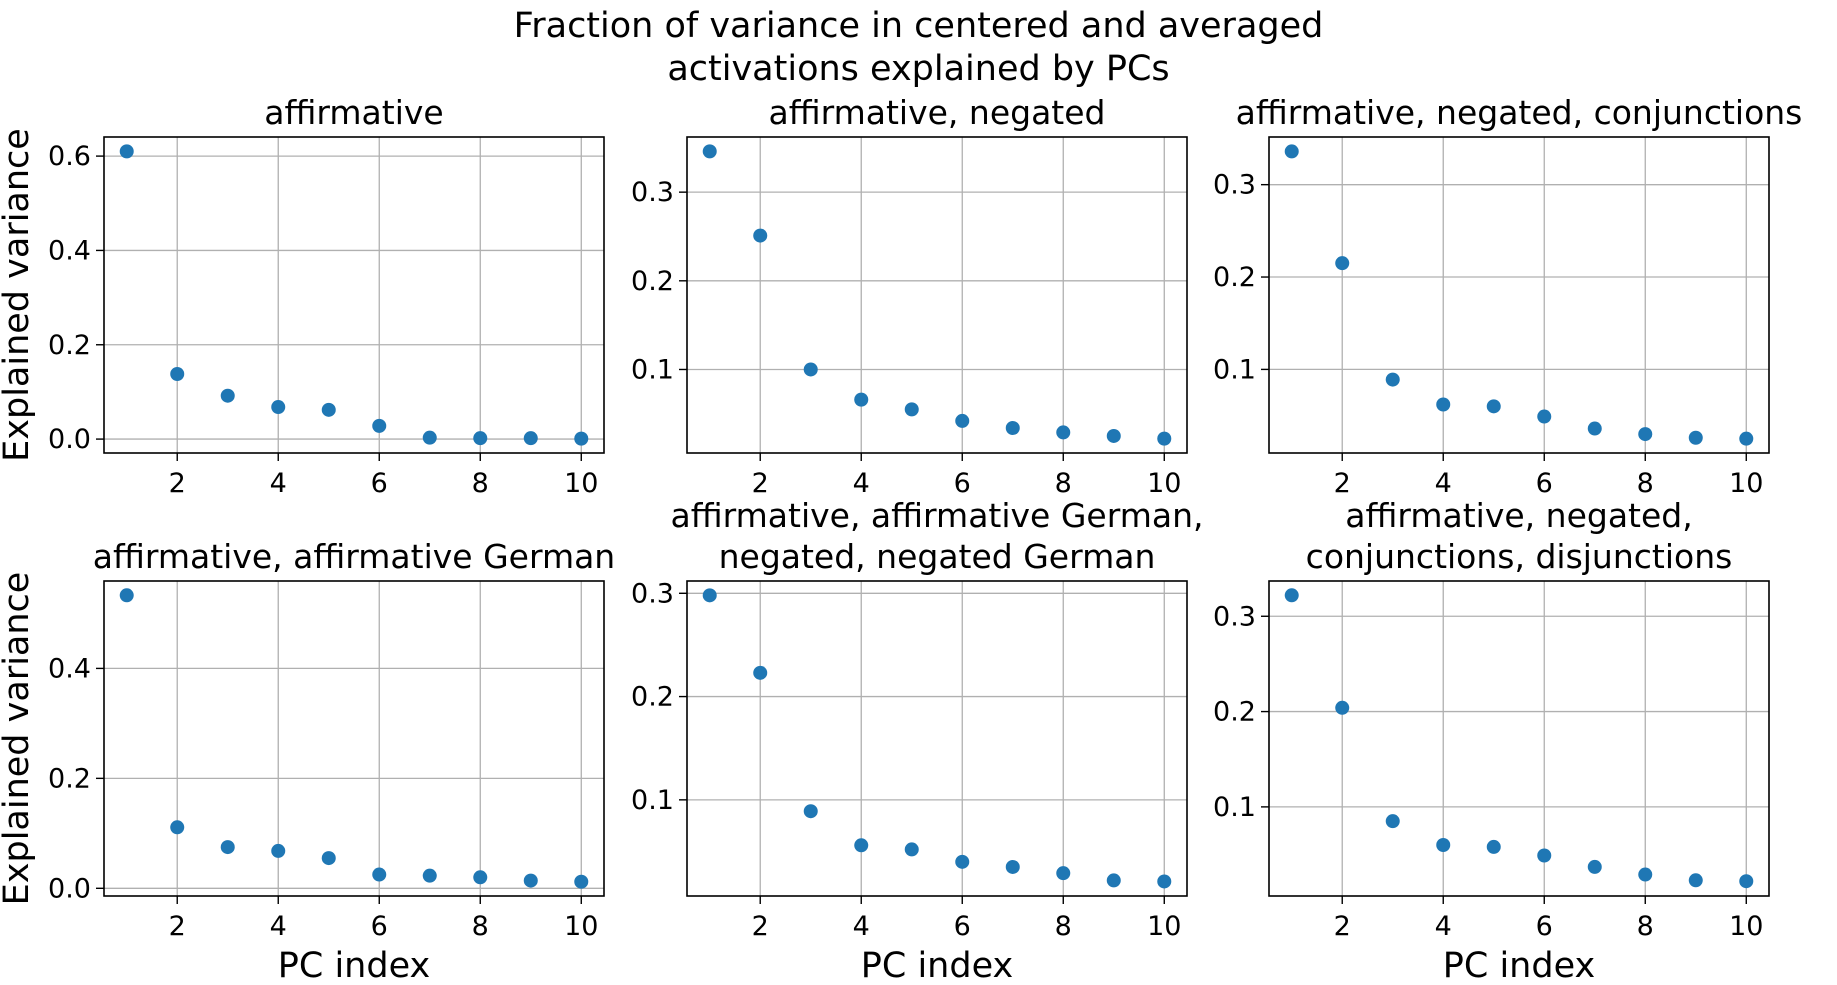 This screenshot has height=985, width=1837. Describe the element at coordinates (18, 739) in the screenshot. I see `y-axis-label: Explained variance` at that location.